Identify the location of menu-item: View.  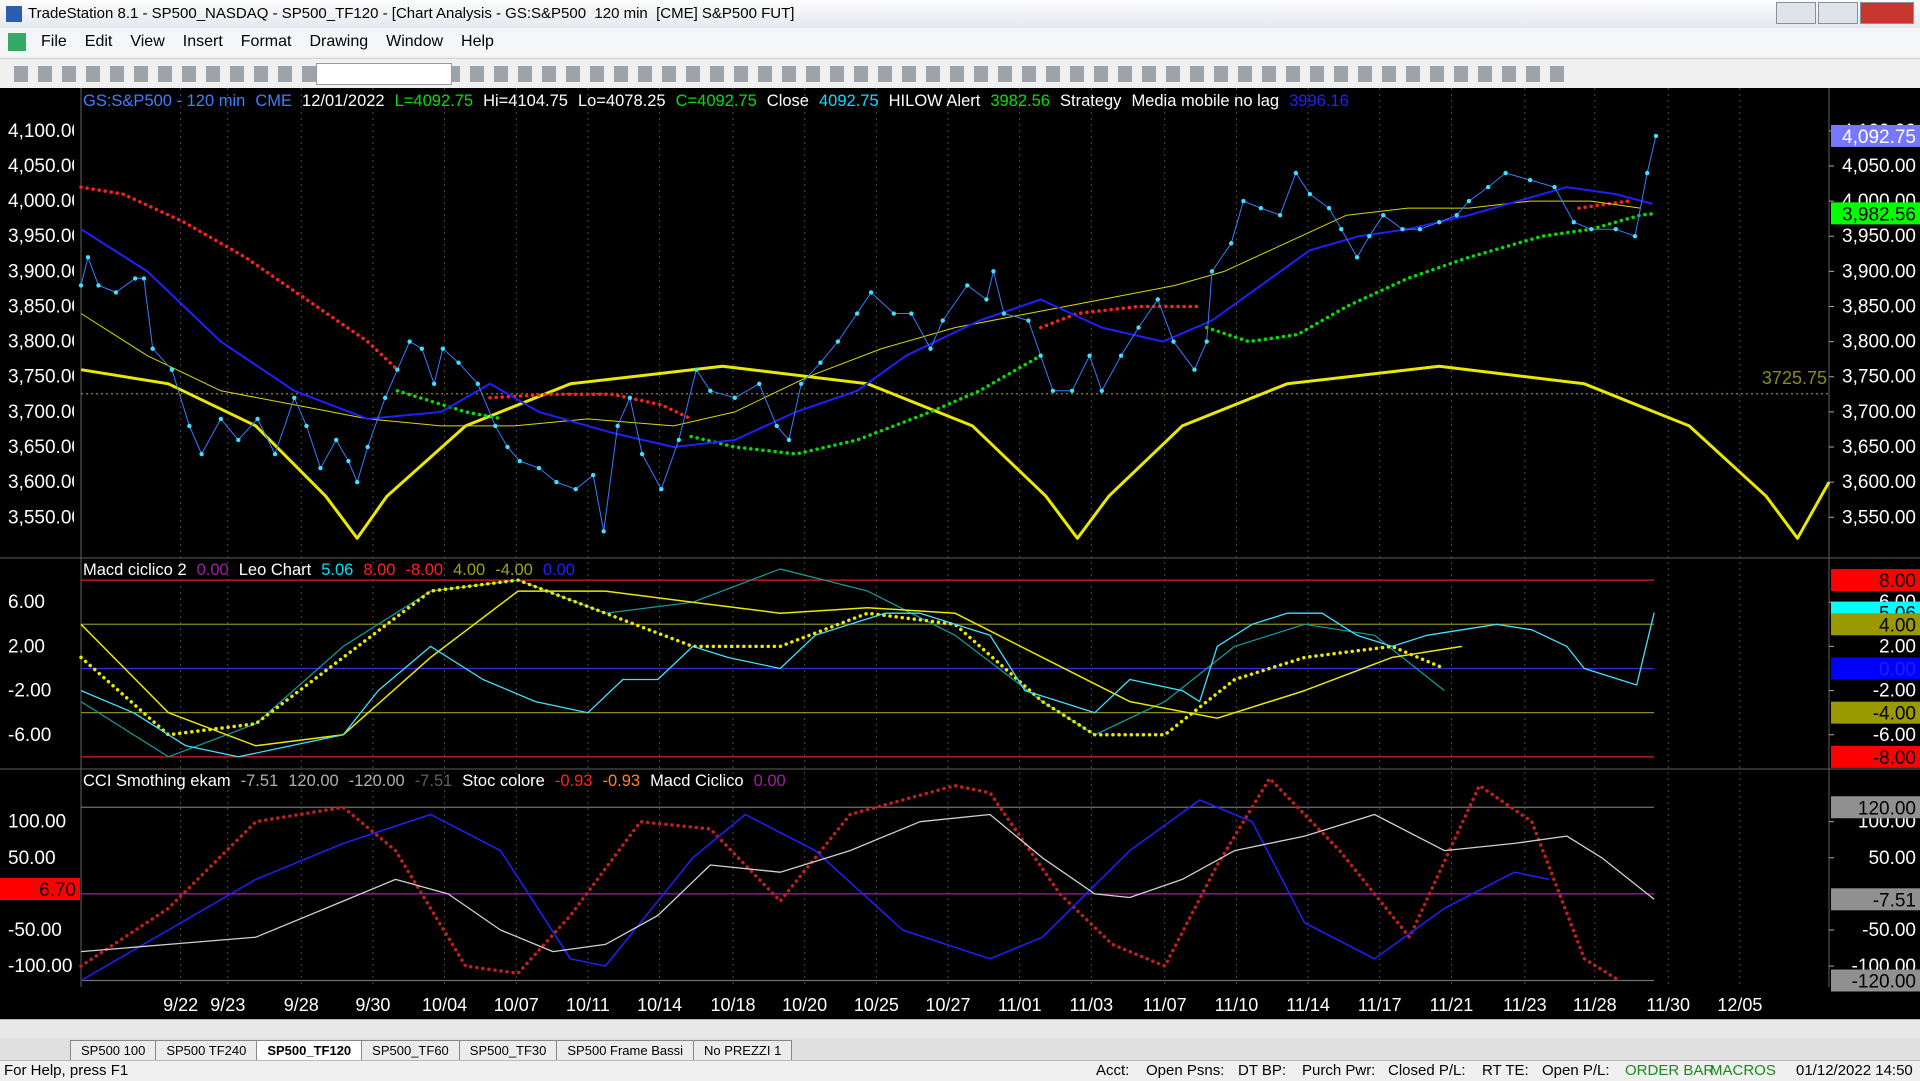
(147, 41).